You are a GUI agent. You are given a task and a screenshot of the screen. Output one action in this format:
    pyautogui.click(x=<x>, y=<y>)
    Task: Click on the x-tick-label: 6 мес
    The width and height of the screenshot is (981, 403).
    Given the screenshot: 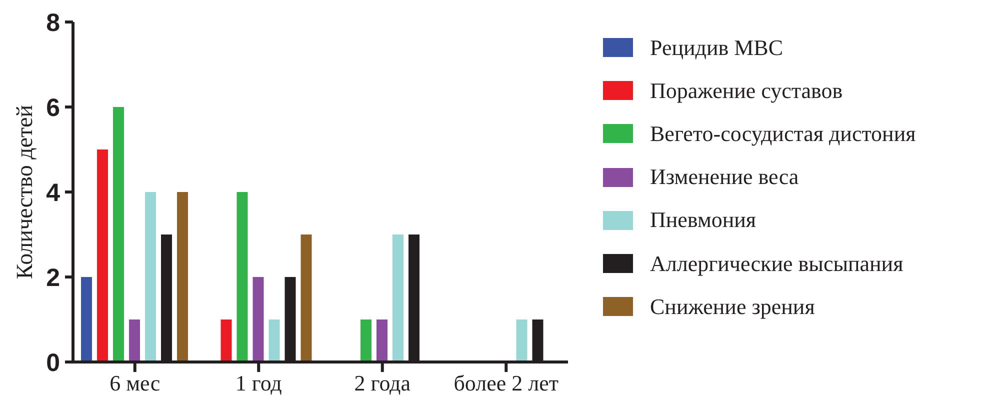 What is the action you would take?
    pyautogui.click(x=135, y=383)
    